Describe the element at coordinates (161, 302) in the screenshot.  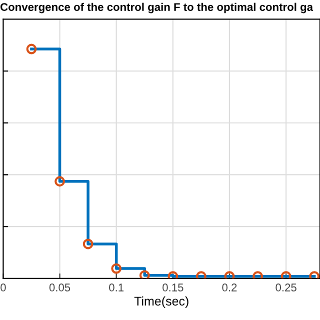
I see `x-axis-title: Time(sec)` at that location.